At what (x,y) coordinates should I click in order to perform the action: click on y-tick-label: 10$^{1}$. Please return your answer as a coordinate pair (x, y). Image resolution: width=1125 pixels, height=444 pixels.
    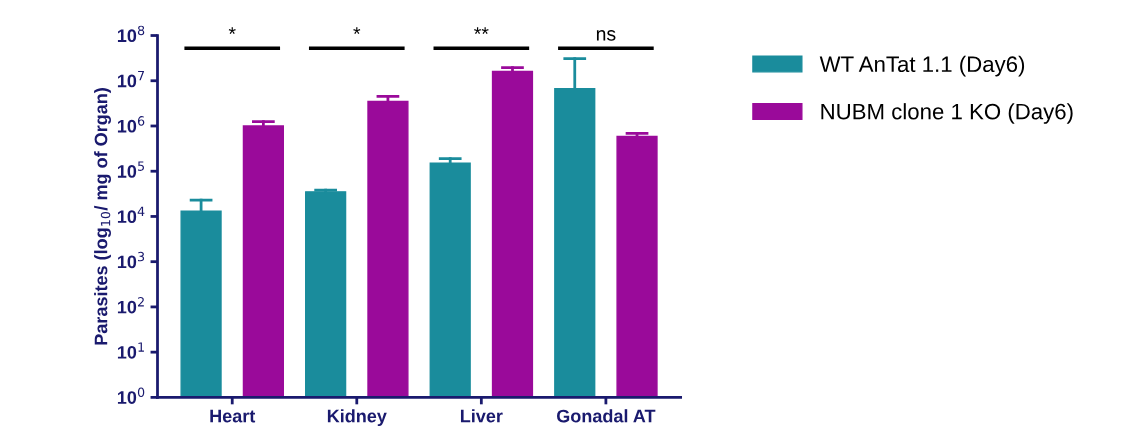
    Looking at the image, I should click on (130, 350).